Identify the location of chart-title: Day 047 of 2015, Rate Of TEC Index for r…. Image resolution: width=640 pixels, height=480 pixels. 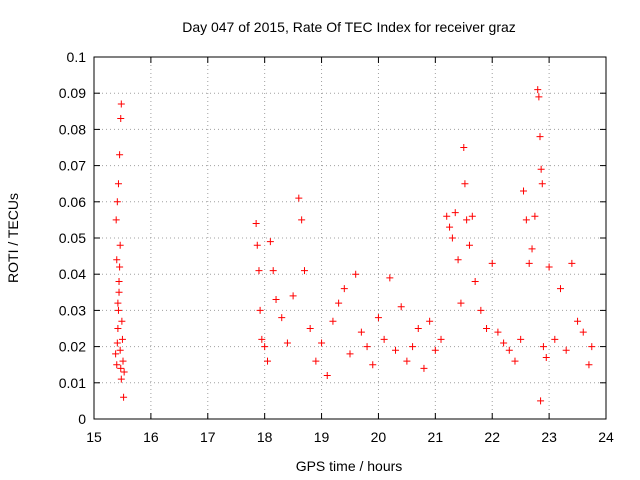
(349, 27).